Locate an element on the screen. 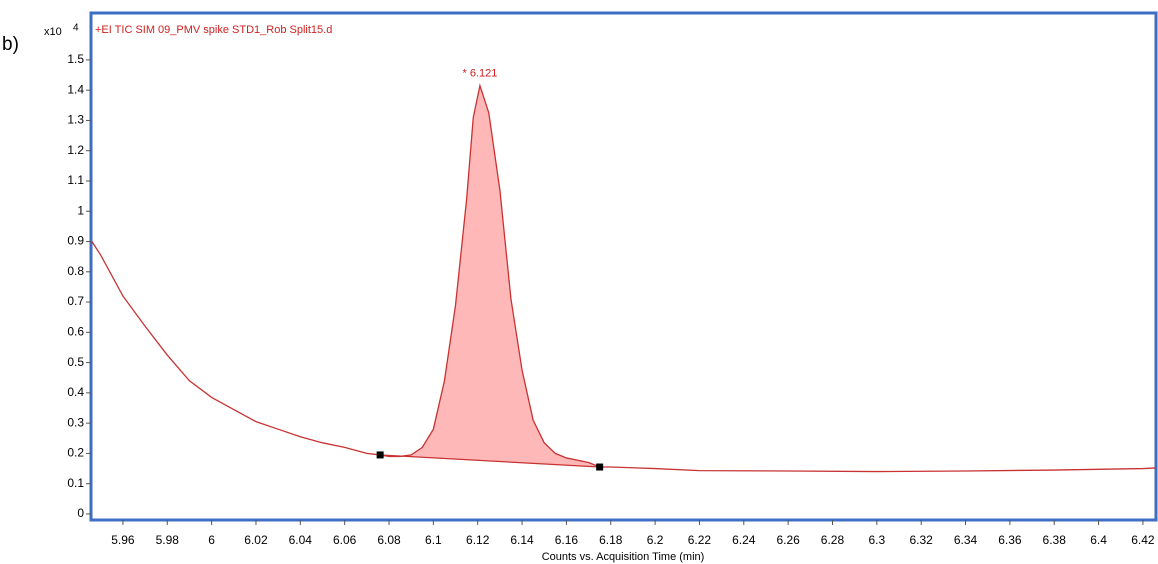  y-tick-label: 0.4 is located at coordinates (75, 392).